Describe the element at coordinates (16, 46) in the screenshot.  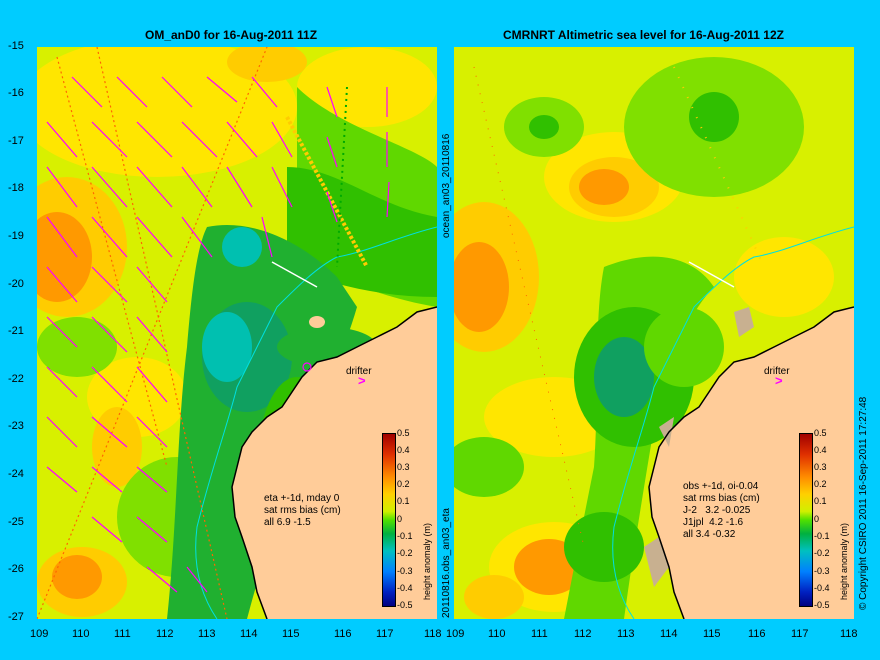
I see `lat-tick: -15` at that location.